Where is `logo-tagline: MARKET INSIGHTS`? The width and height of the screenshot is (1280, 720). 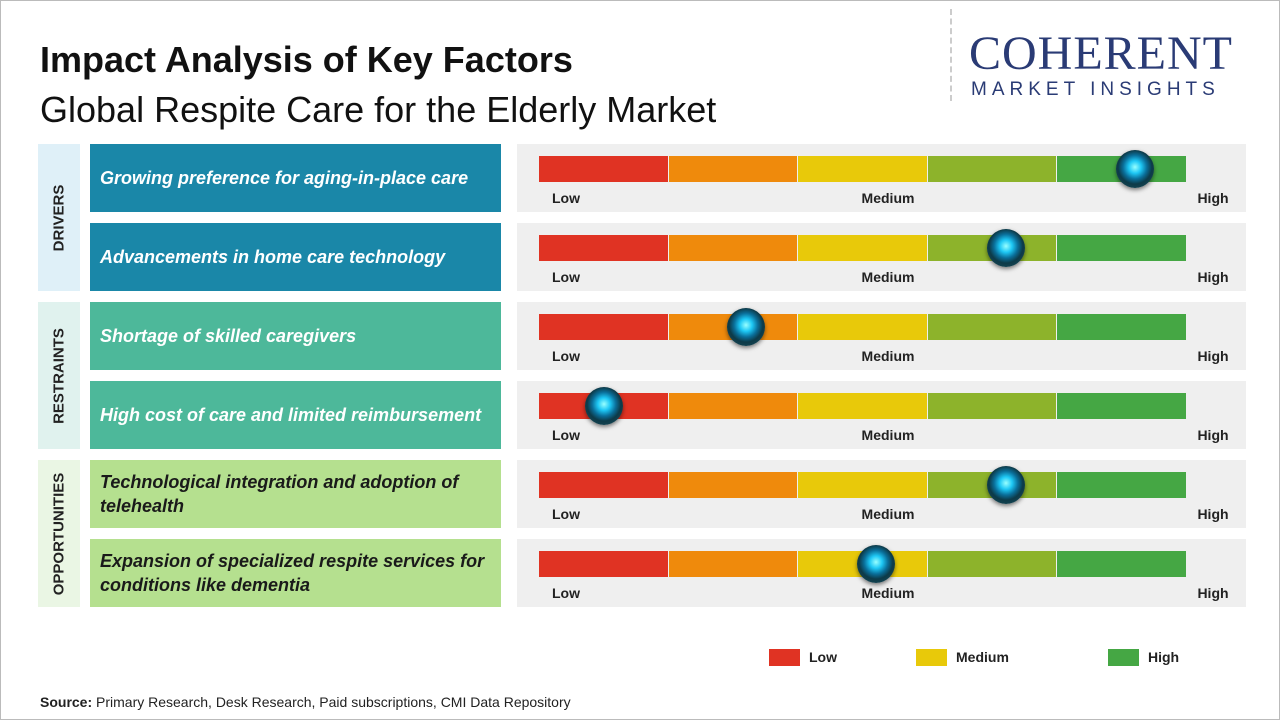
logo-tagline: MARKET INSIGHTS is located at coordinates (1095, 89).